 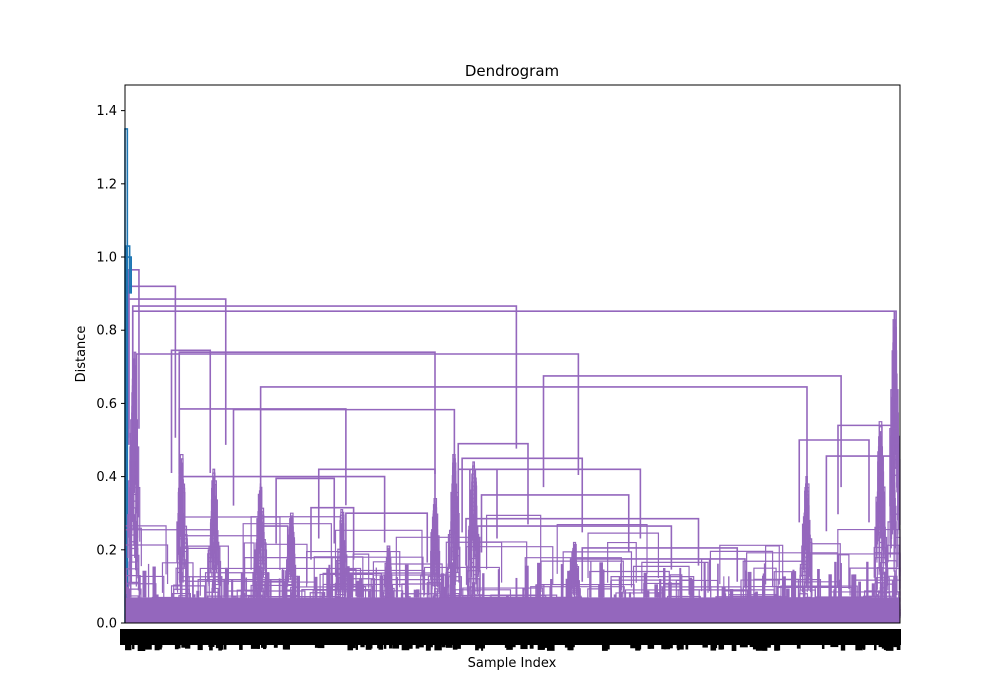 I want to click on y-tick-label: 0.8, so click(x=106, y=331).